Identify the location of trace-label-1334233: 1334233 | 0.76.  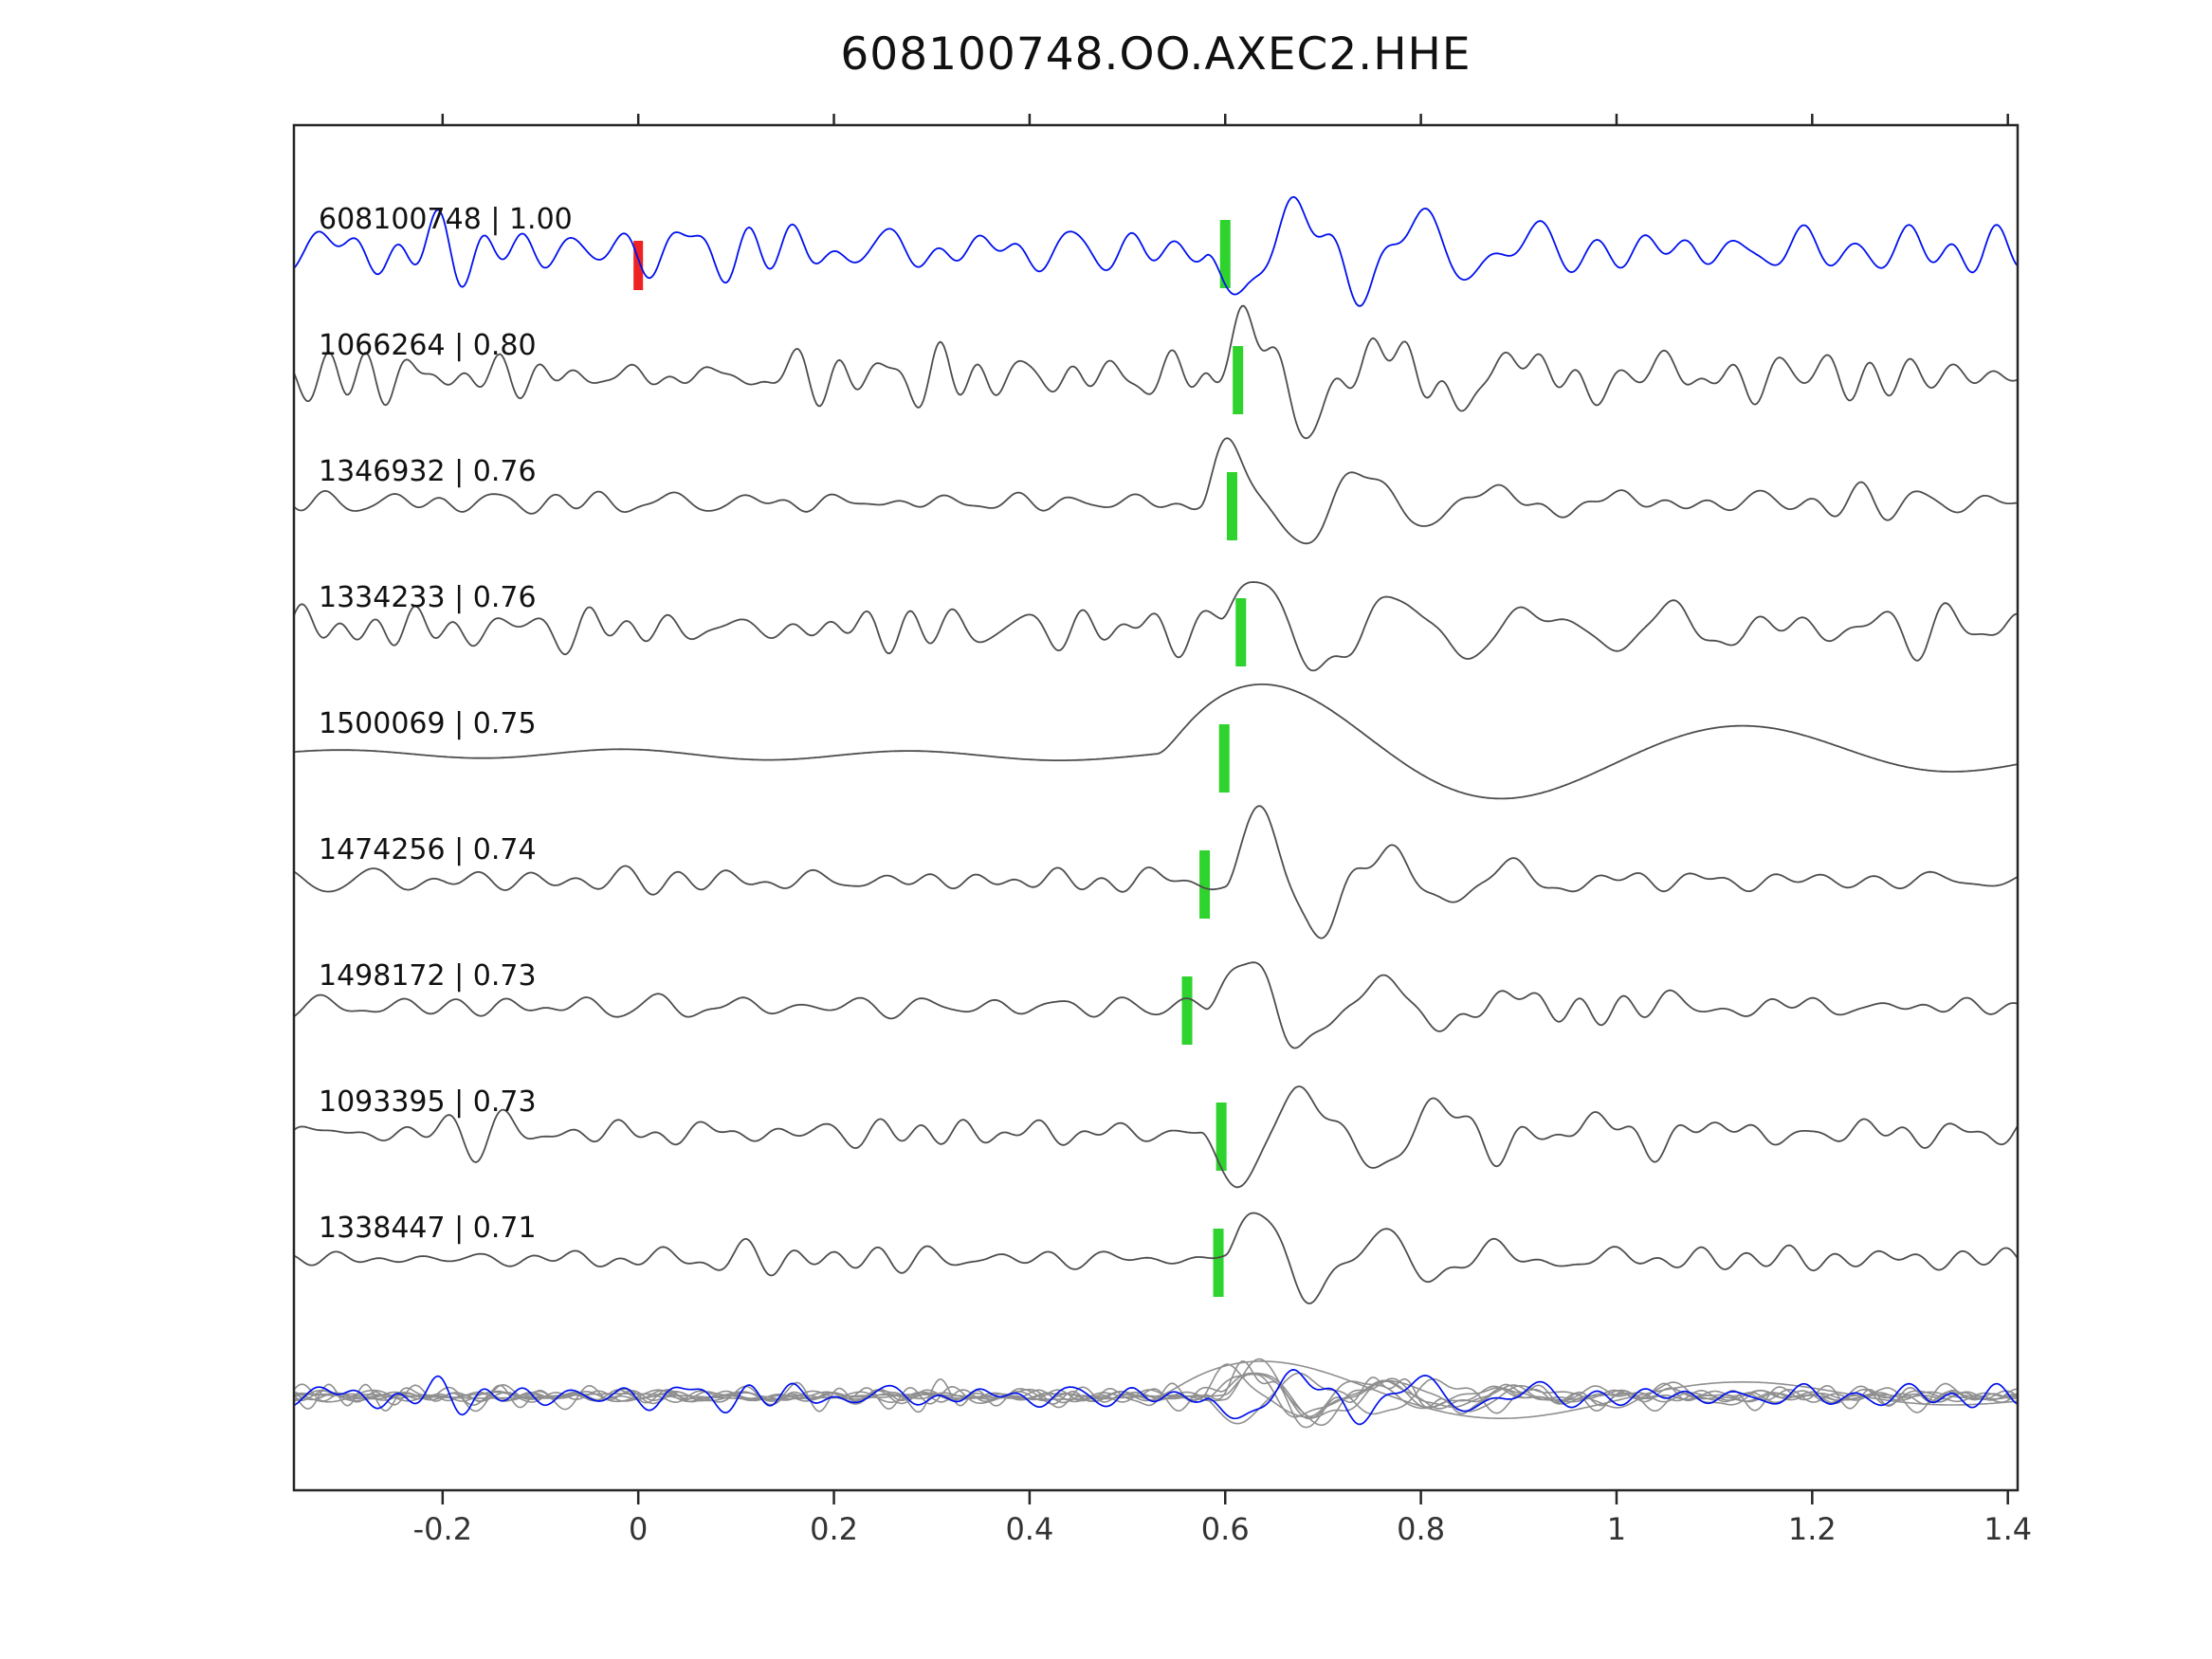
(428, 597).